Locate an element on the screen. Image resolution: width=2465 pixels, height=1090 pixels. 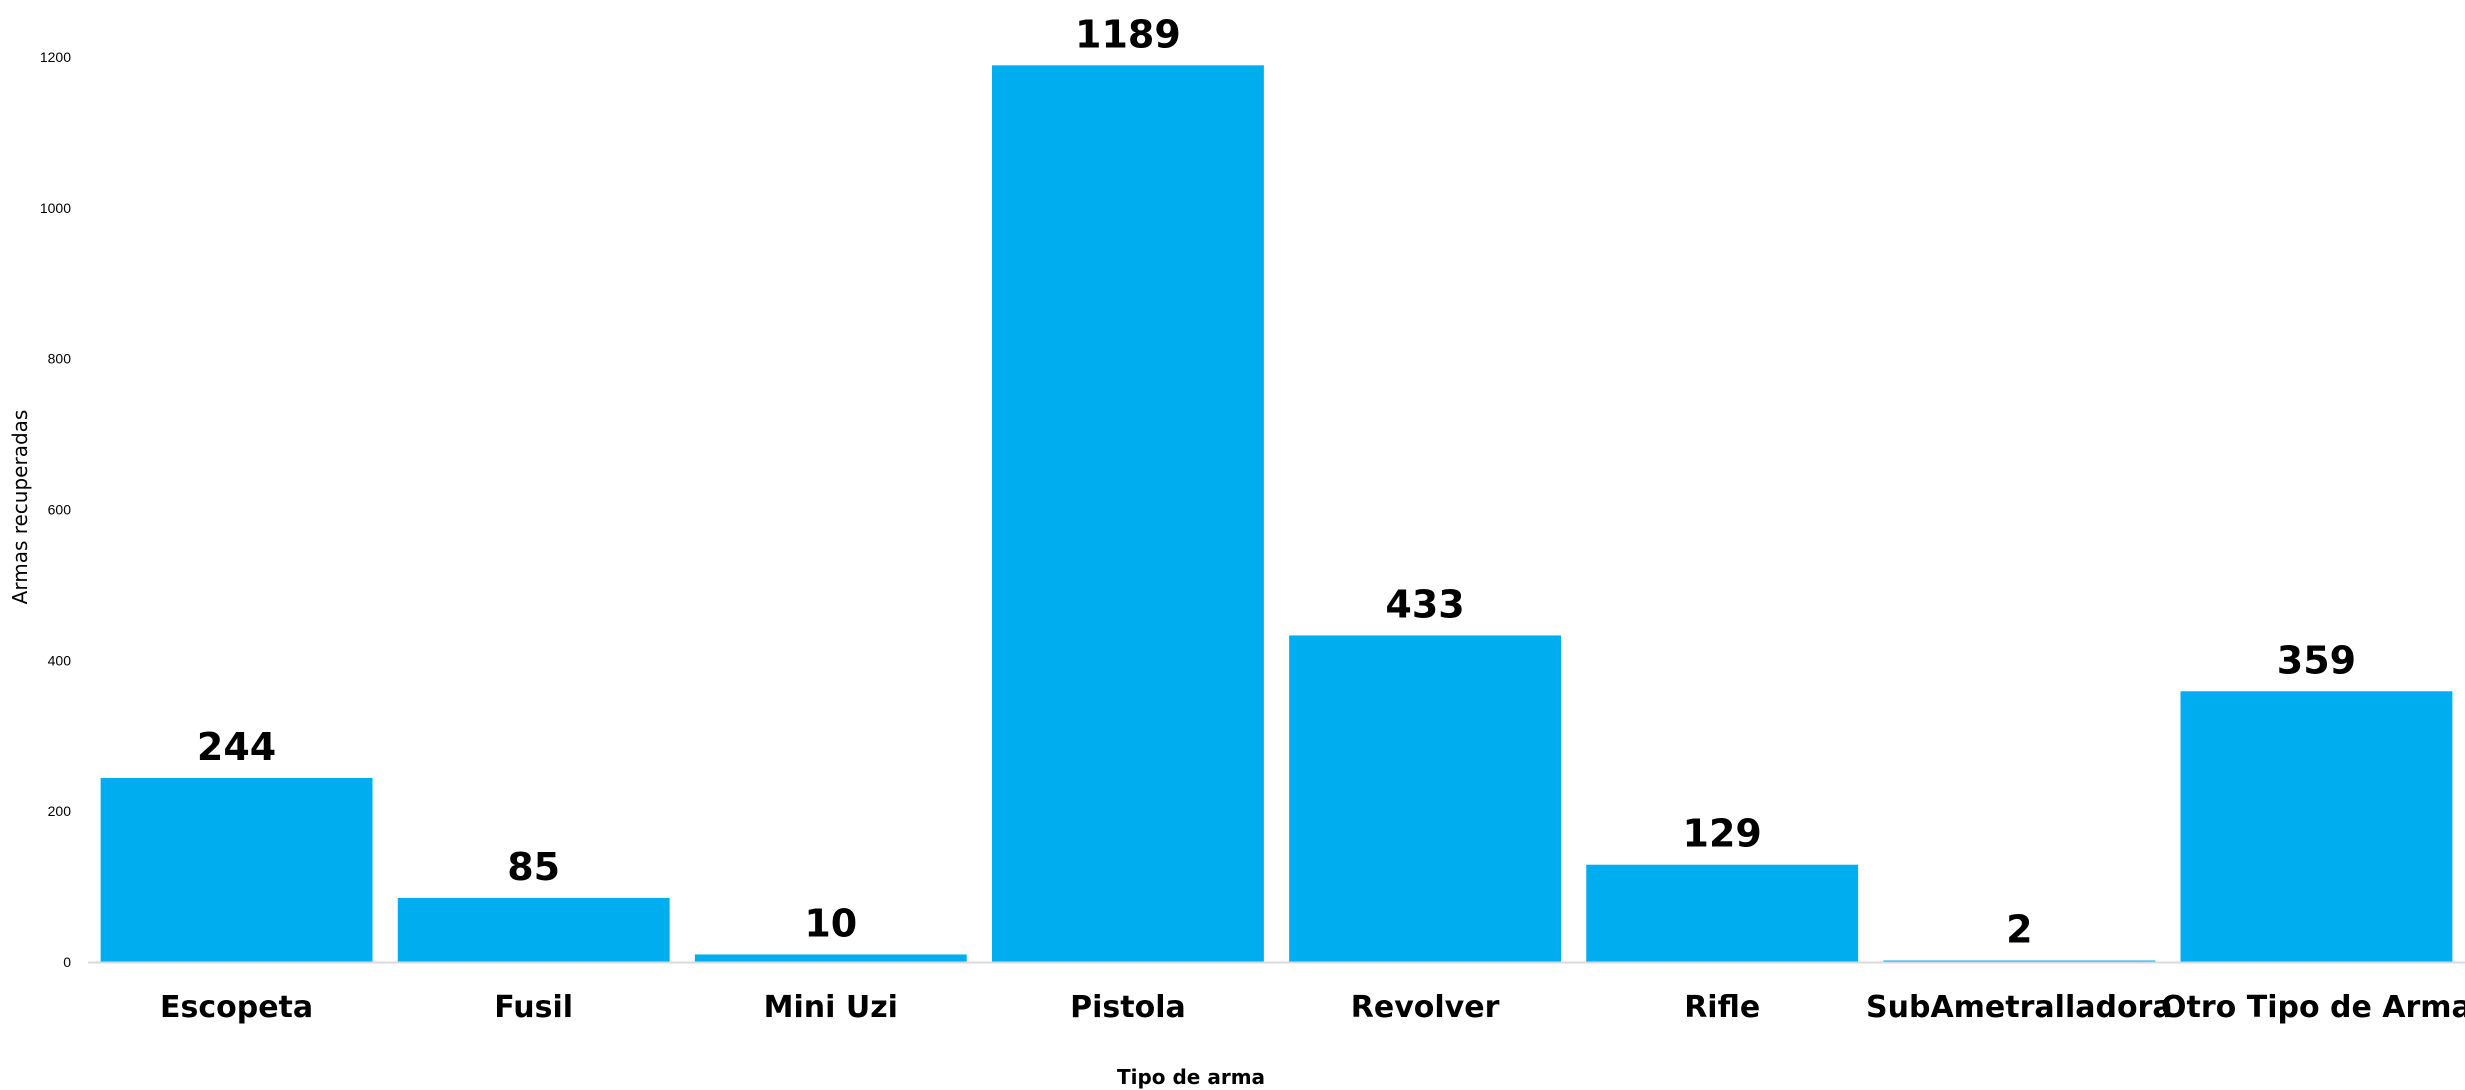
y-tick-label: 400 is located at coordinates (60, 660).